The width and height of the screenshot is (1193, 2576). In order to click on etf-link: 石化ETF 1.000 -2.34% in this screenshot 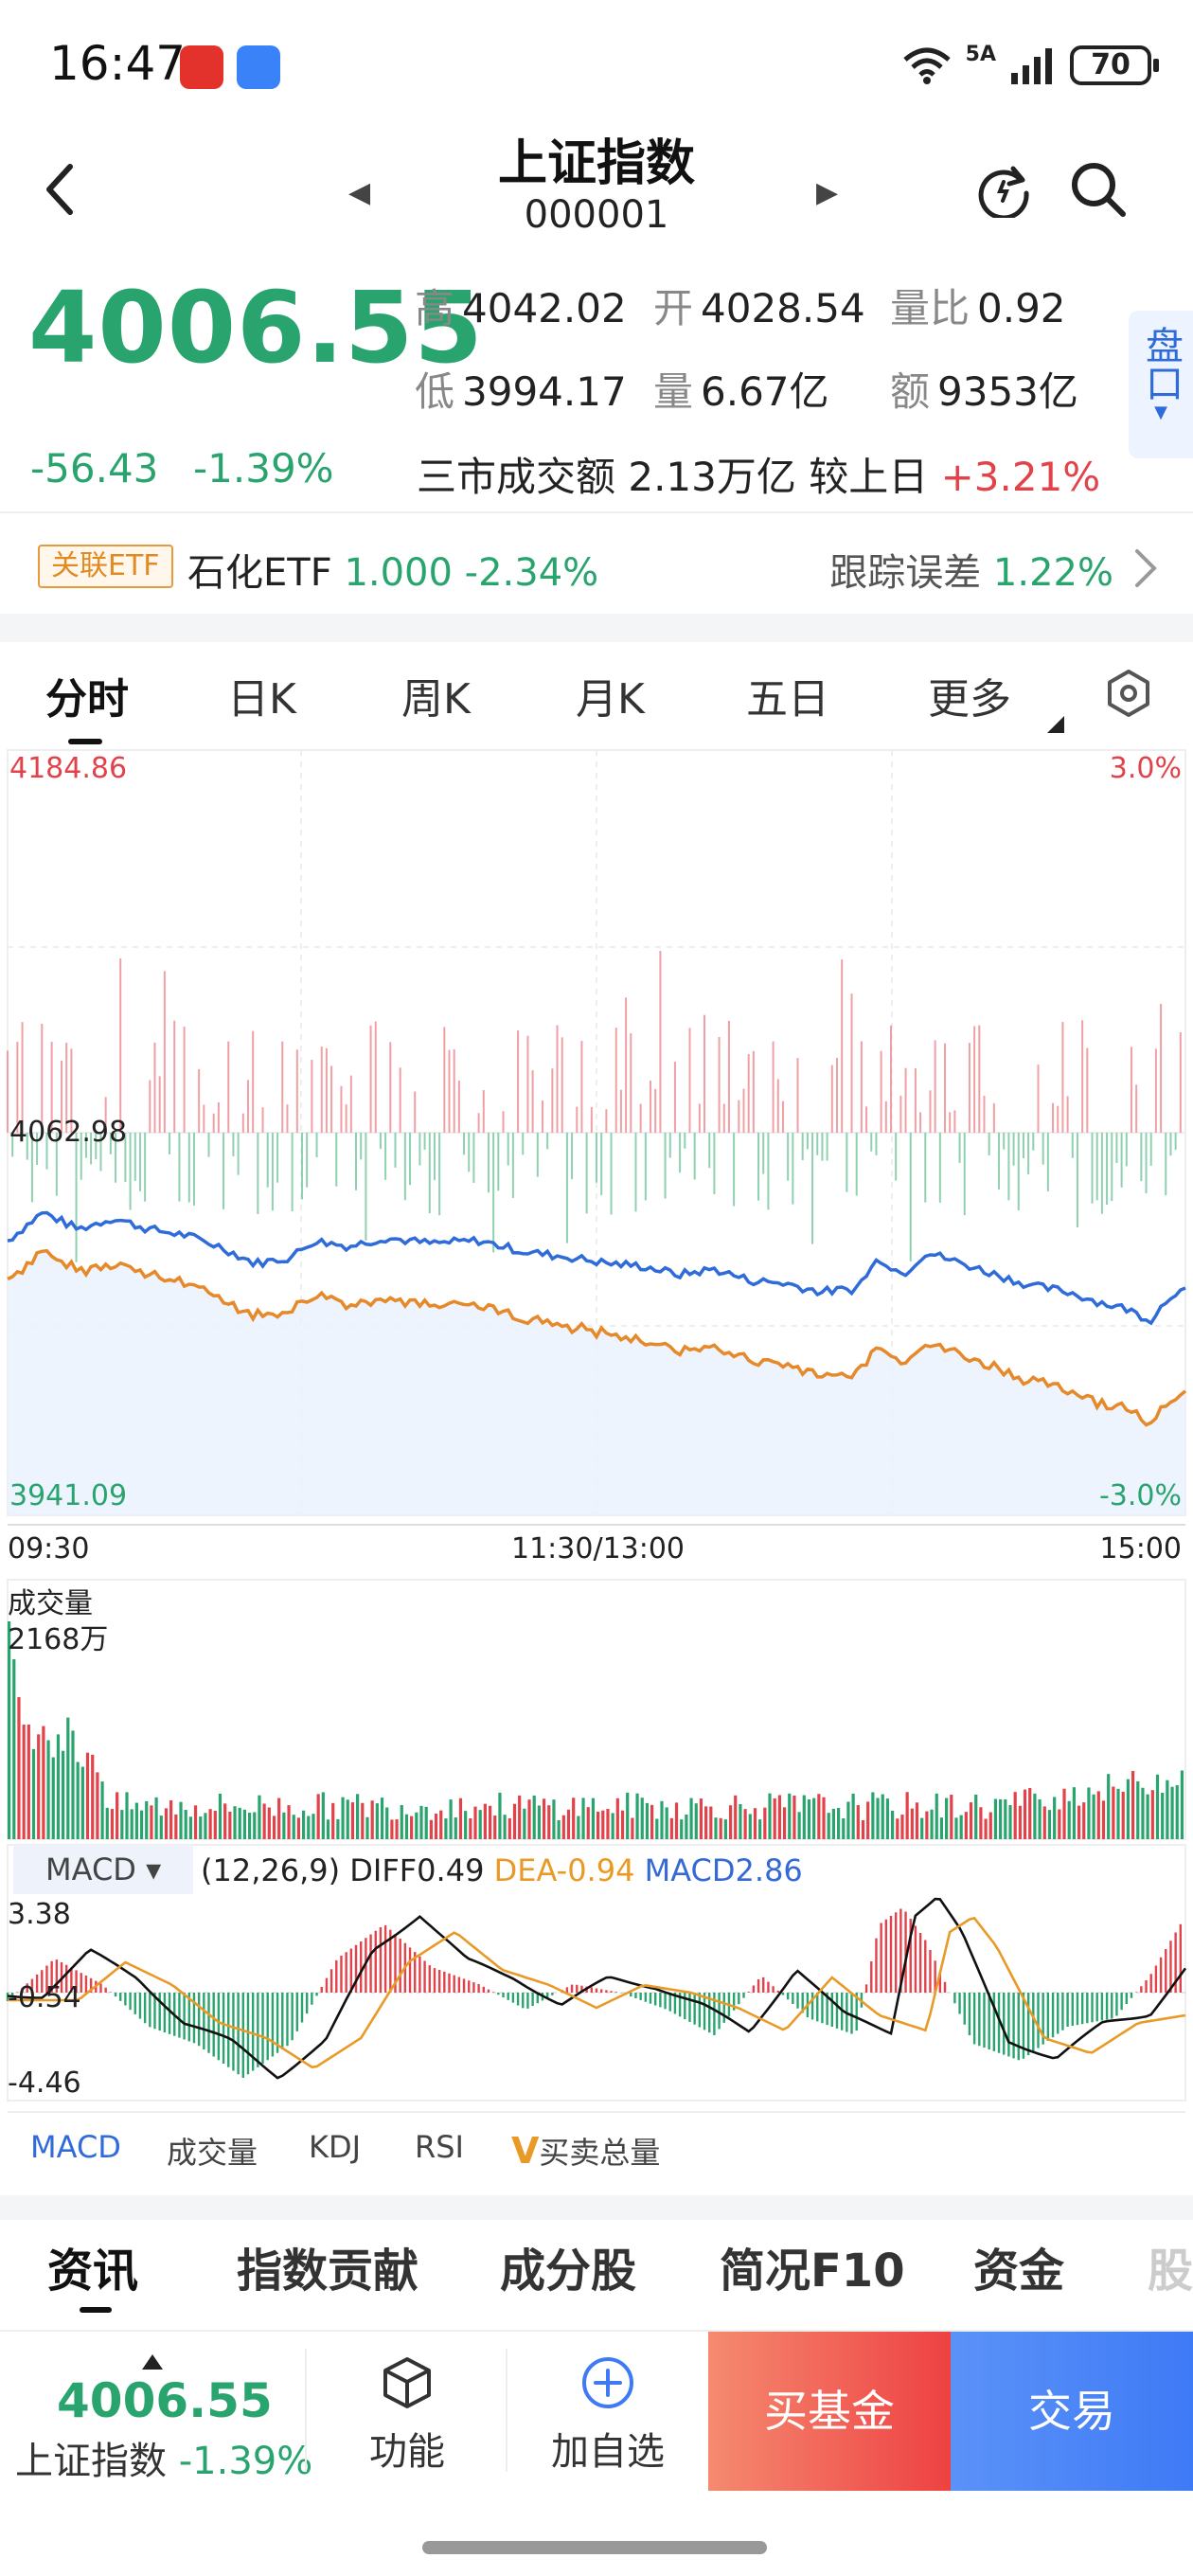, I will do `click(393, 573)`.